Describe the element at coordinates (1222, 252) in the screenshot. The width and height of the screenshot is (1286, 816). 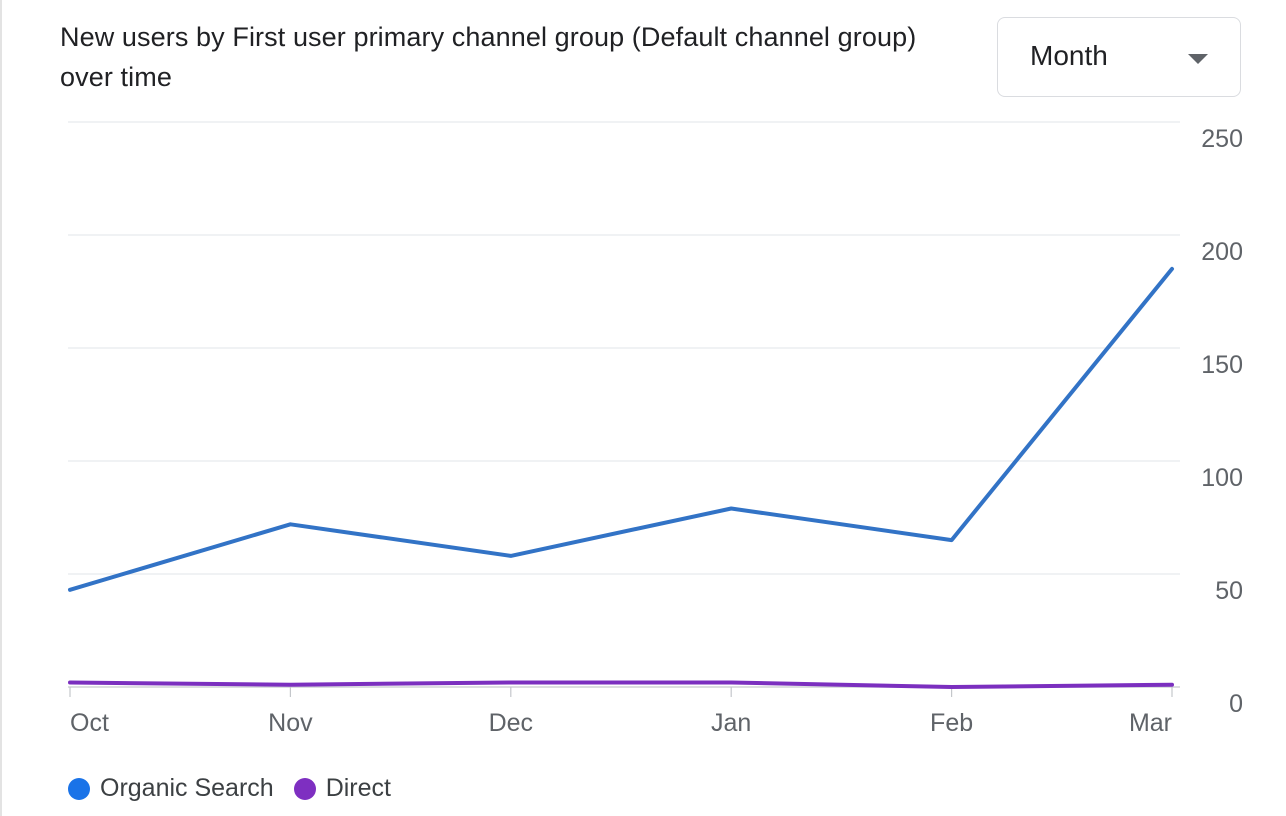
I see `y-tick-label-200: 200` at that location.